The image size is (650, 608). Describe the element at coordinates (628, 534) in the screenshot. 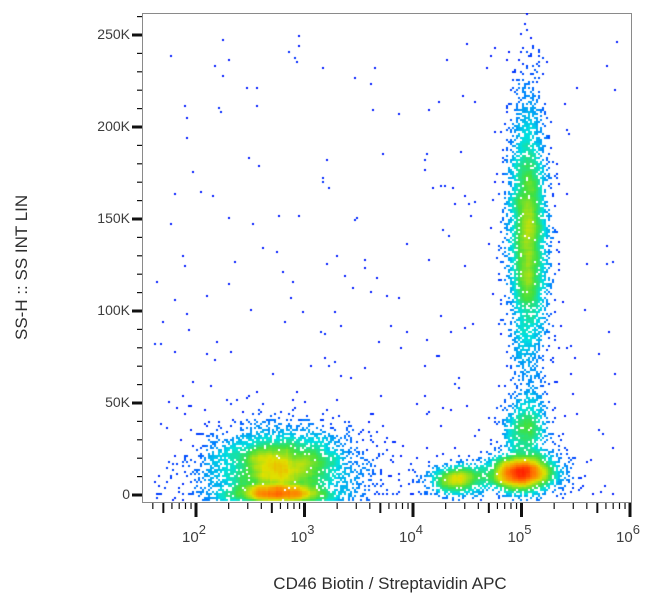

I see `x-tick-label: 10⁶` at that location.